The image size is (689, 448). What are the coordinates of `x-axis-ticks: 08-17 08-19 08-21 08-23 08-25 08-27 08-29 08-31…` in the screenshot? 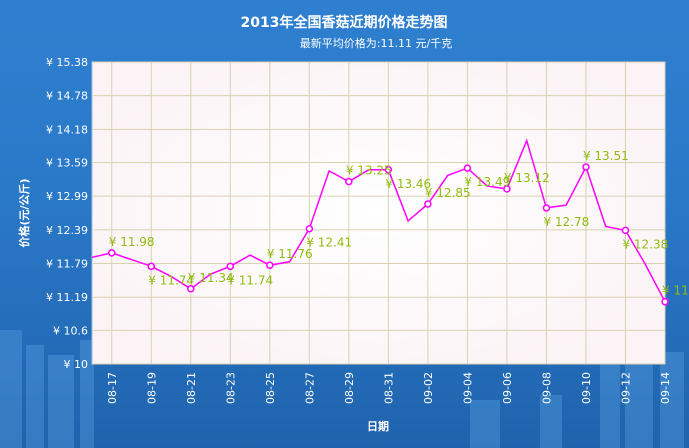 It's located at (389, 388).